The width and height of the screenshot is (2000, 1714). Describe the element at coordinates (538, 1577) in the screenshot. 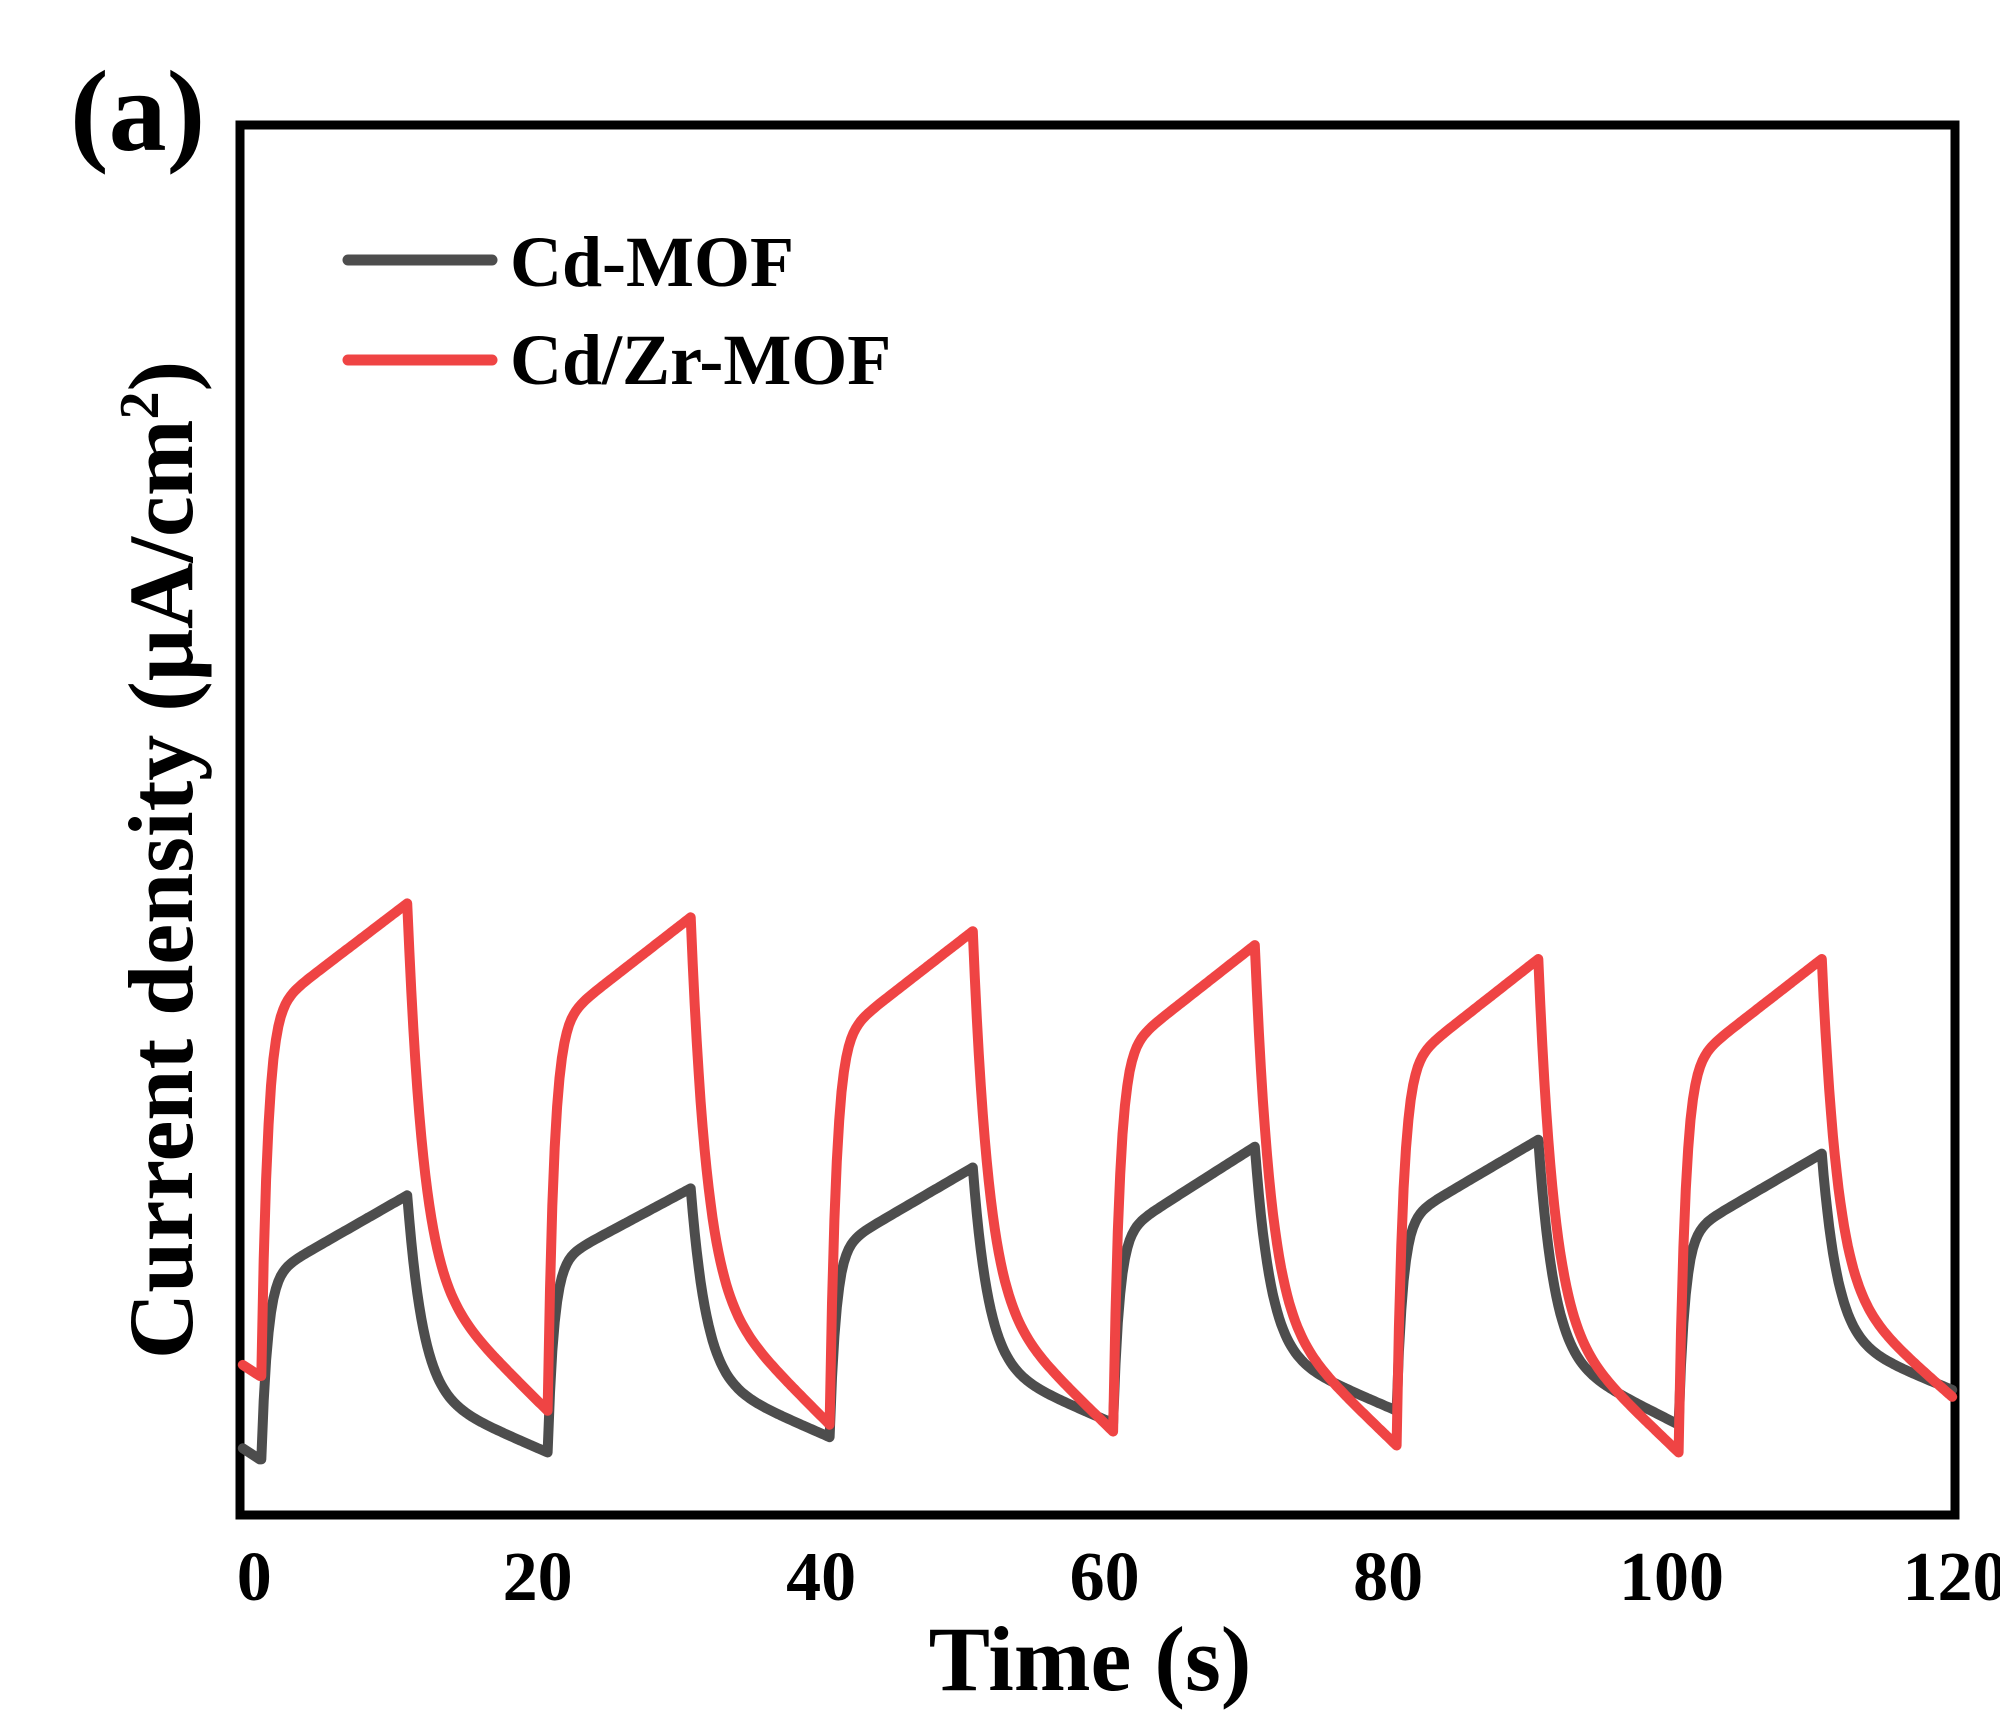

I see `x-tick-label-20: 20` at that location.